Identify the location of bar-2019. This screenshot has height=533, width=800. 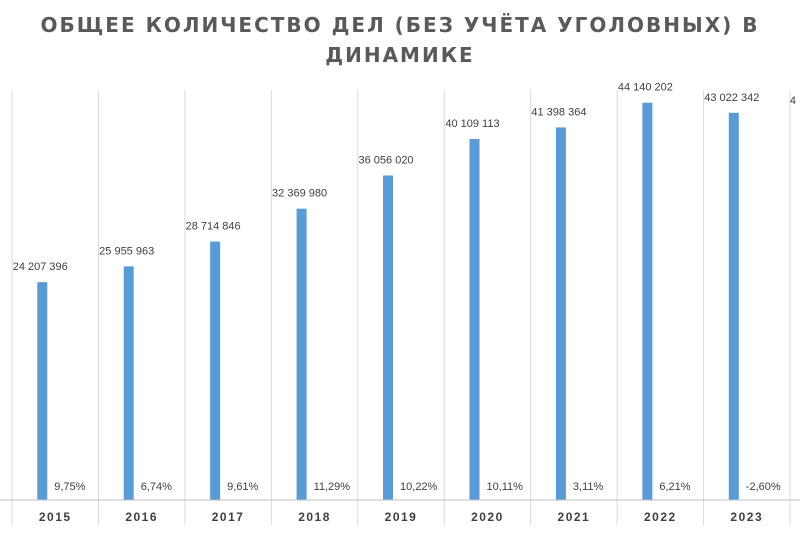
(388, 337).